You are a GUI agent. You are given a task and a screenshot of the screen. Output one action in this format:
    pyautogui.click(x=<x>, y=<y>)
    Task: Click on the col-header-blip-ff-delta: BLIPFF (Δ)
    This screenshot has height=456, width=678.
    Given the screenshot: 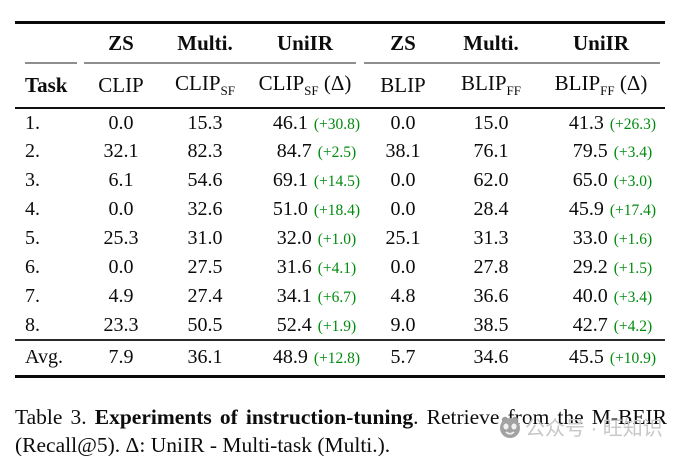 What is the action you would take?
    pyautogui.click(x=601, y=85)
    